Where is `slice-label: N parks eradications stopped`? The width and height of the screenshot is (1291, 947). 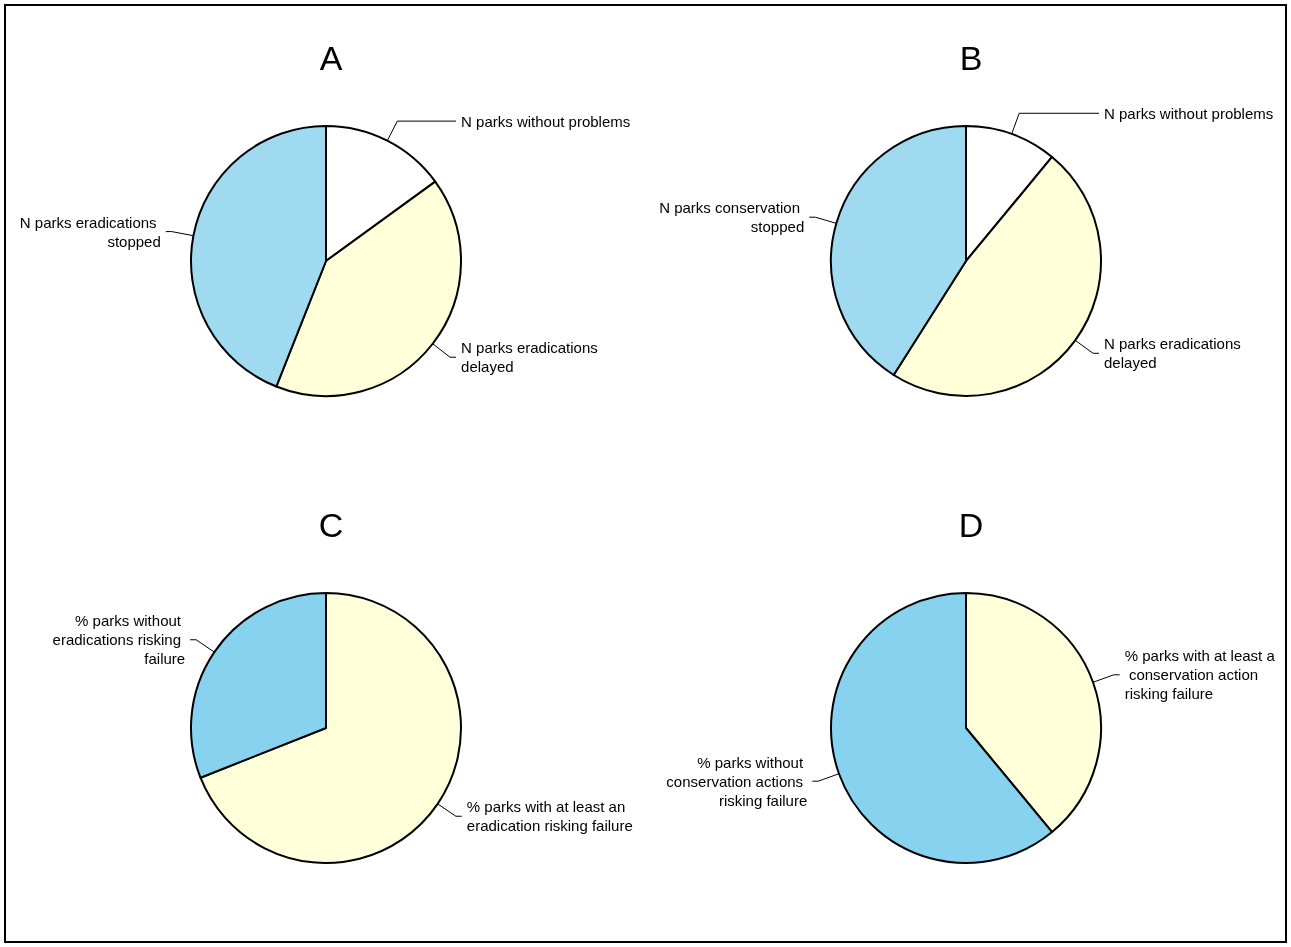
slice-label: N parks eradications stopped is located at coordinates (90, 231).